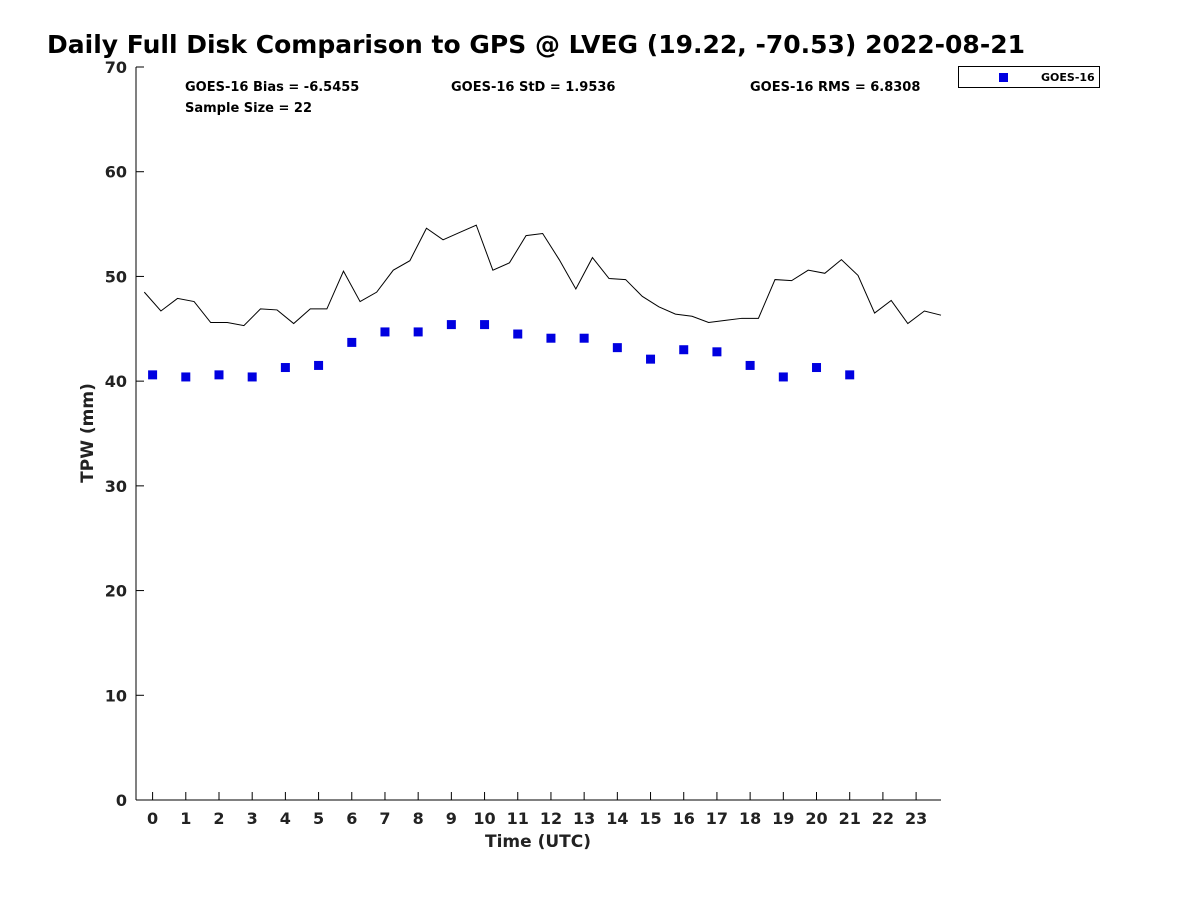  I want to click on line-layer, so click(542, 275).